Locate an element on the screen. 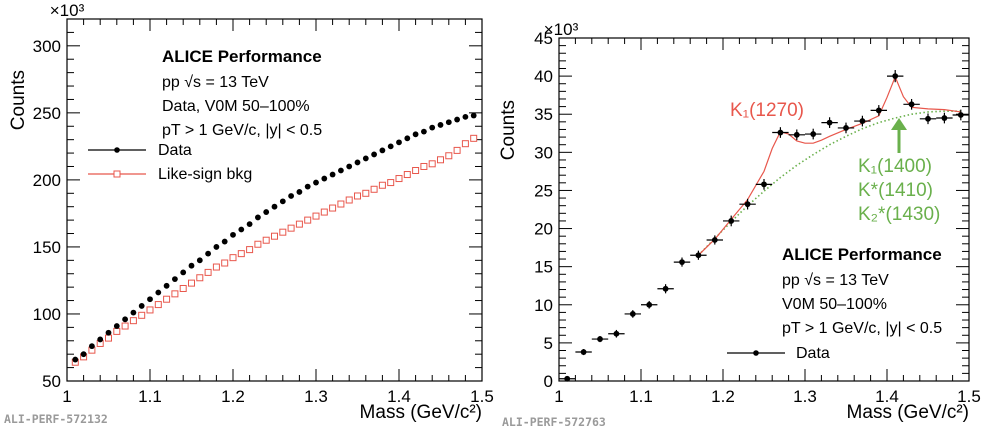  left-info-line2: Data, V0M 50–100% is located at coordinates (236, 106).